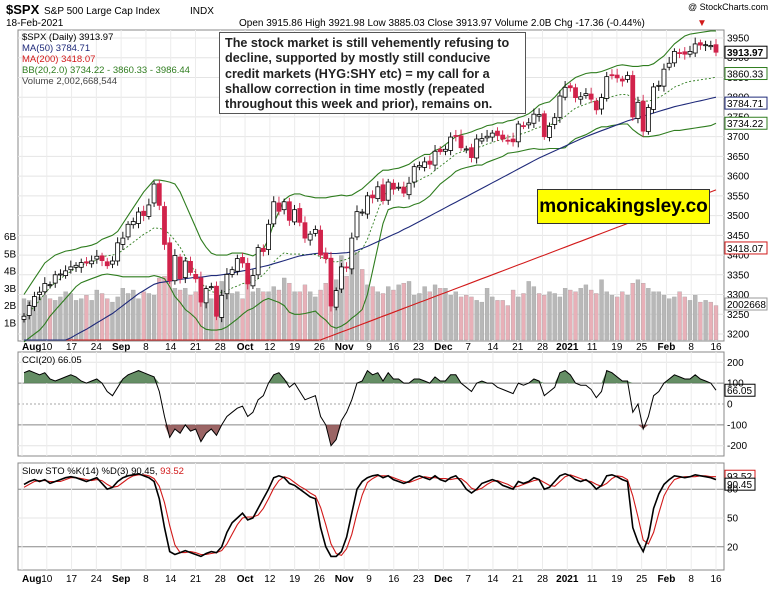 Image resolution: width=775 pixels, height=589 pixels. Describe the element at coordinates (592, 579) in the screenshot. I see `x-tick-label: 11` at that location.